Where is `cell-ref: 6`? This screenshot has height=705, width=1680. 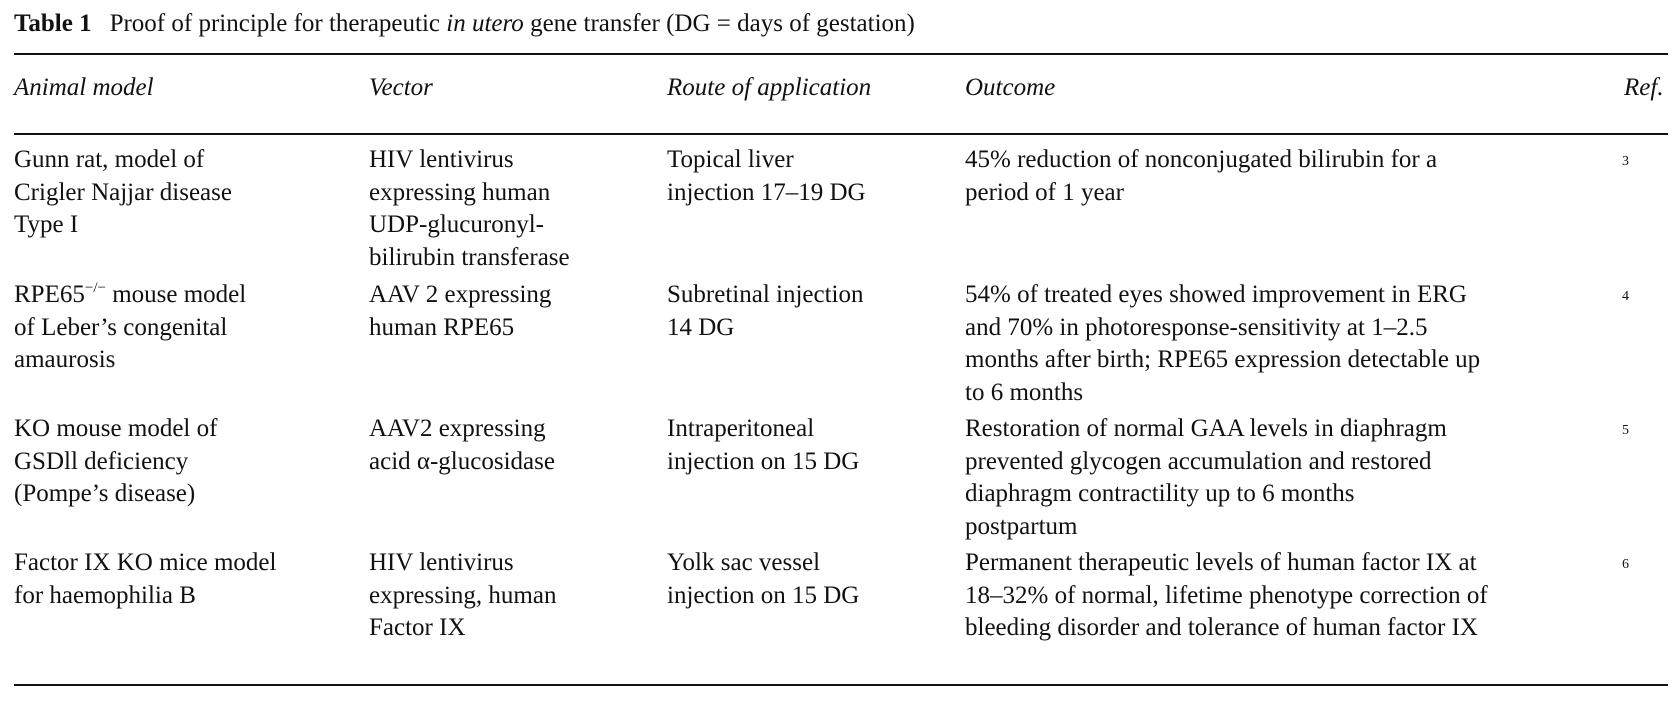
cell-ref: 6 is located at coordinates (1625, 564).